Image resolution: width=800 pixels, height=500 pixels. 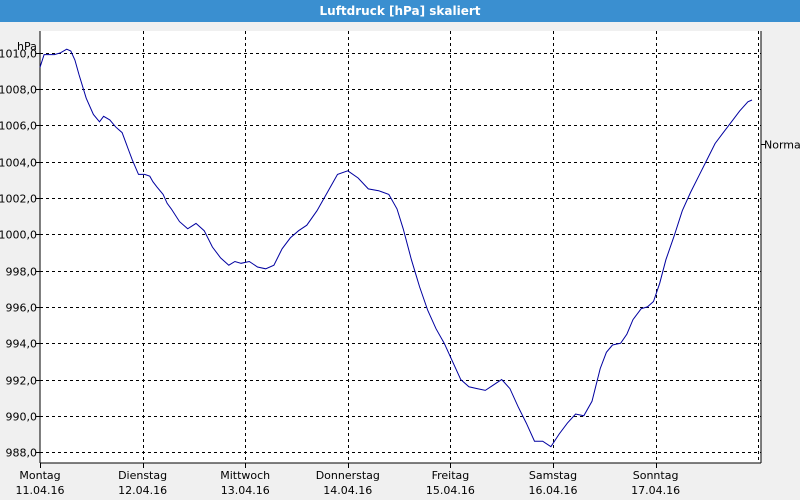 I want to click on window-title: Luftdruck [hPa] skaliert, so click(x=400, y=11).